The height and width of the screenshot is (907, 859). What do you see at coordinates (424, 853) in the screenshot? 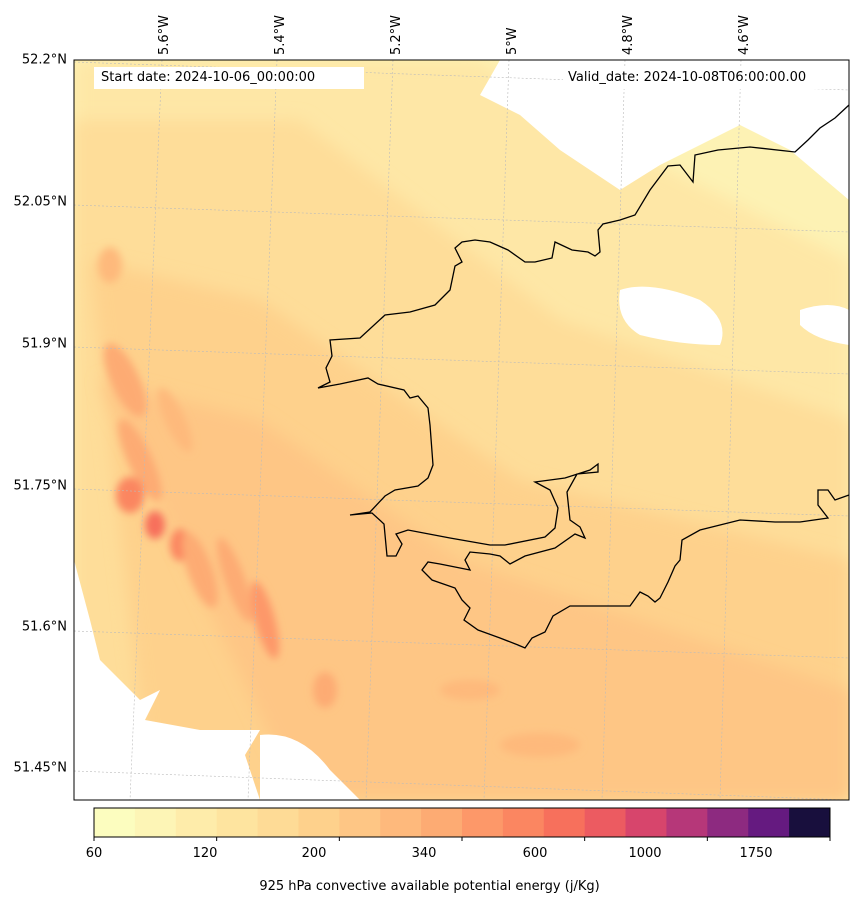
I see `colorbar-tick: 340` at bounding box center [424, 853].